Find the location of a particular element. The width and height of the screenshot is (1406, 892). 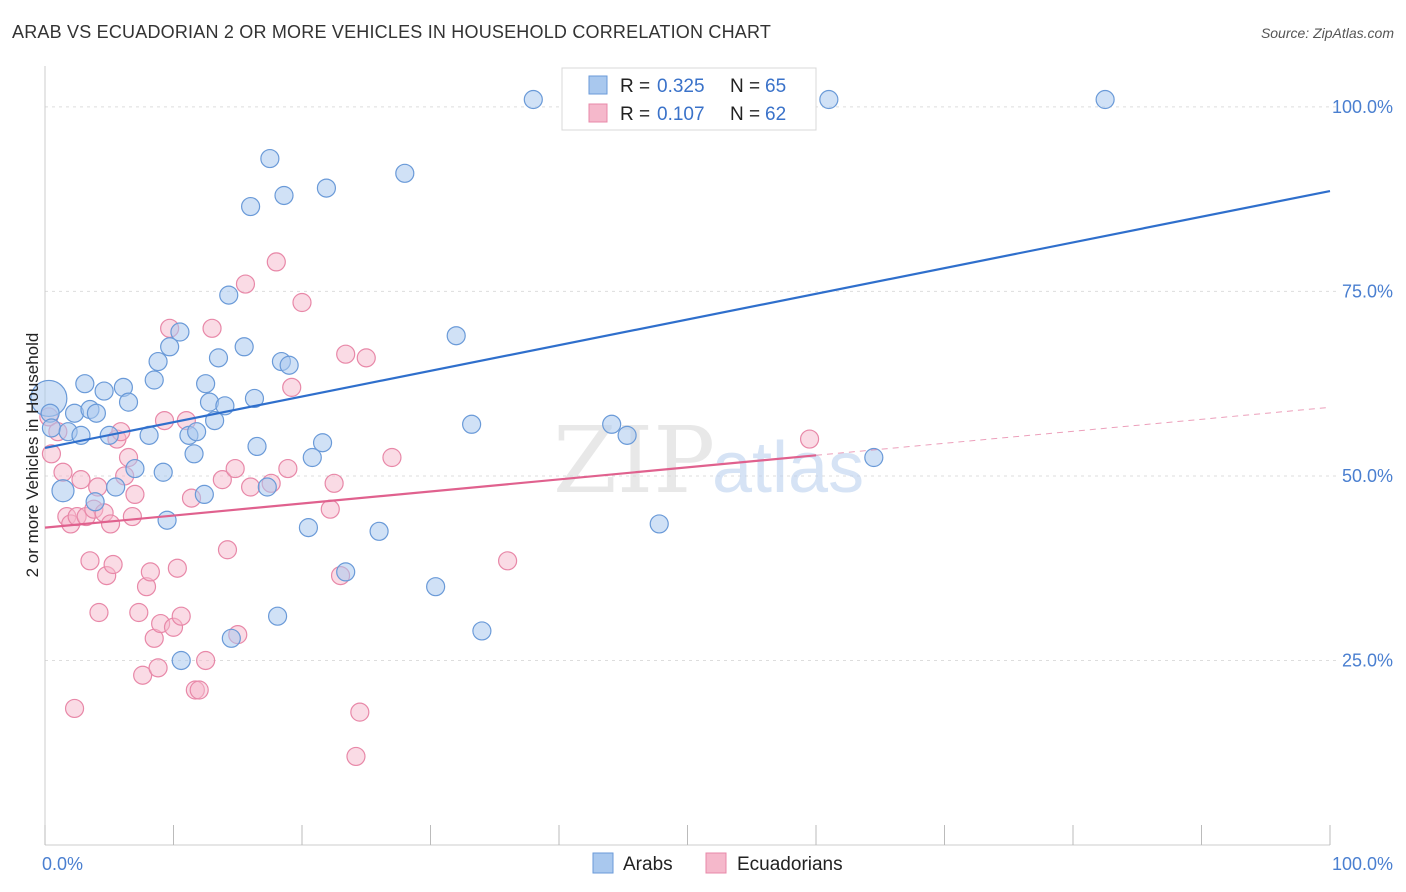

stats-ecu-r-label: R = is located at coordinates (635, 114).